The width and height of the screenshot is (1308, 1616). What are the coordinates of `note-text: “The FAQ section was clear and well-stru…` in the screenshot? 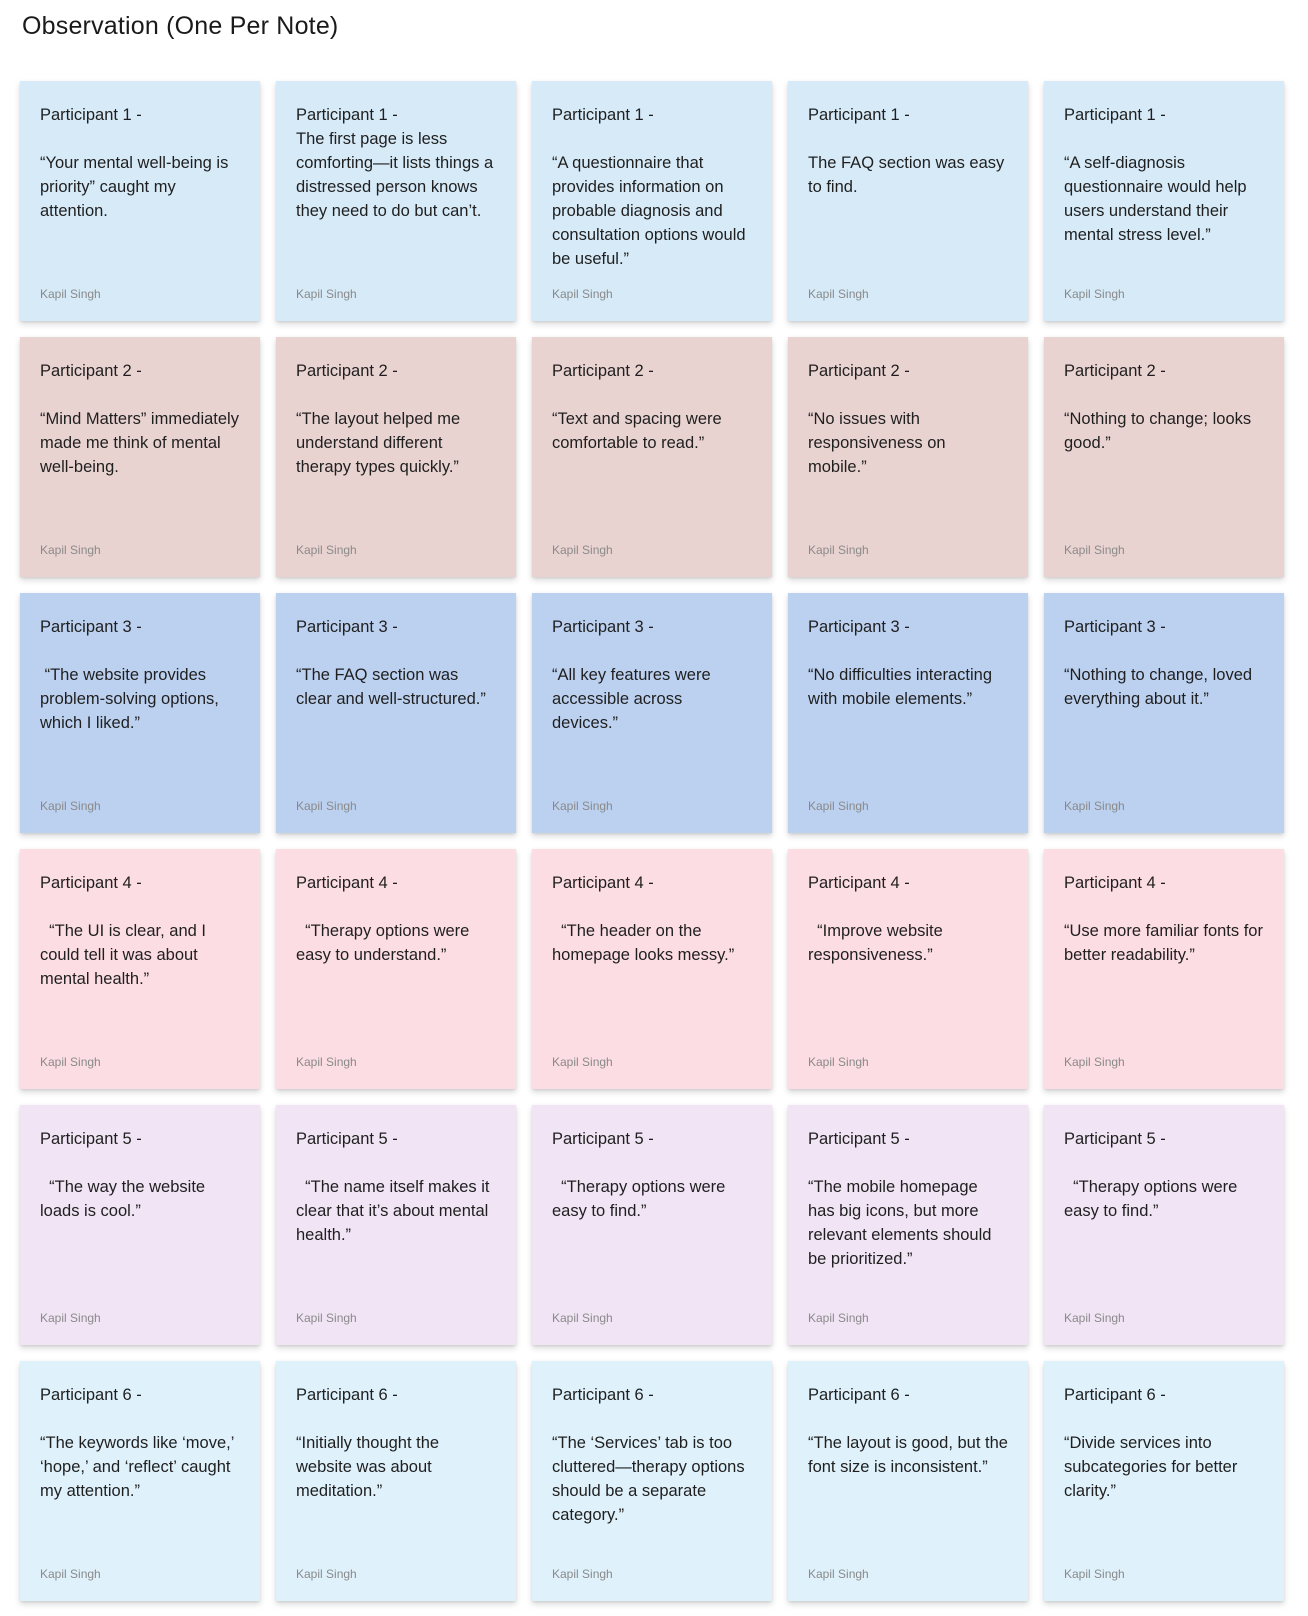 It's located at (391, 687).